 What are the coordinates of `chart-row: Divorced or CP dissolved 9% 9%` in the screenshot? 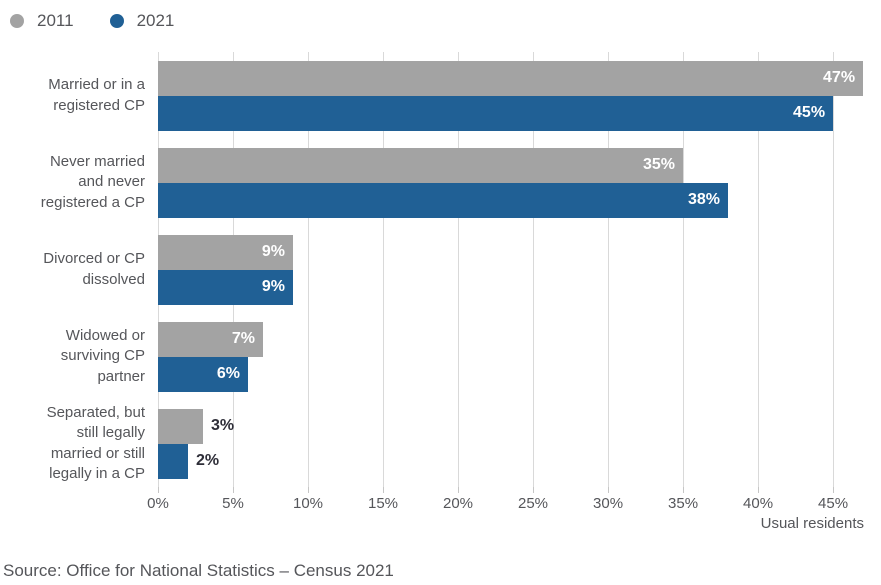 It's located at (440, 269).